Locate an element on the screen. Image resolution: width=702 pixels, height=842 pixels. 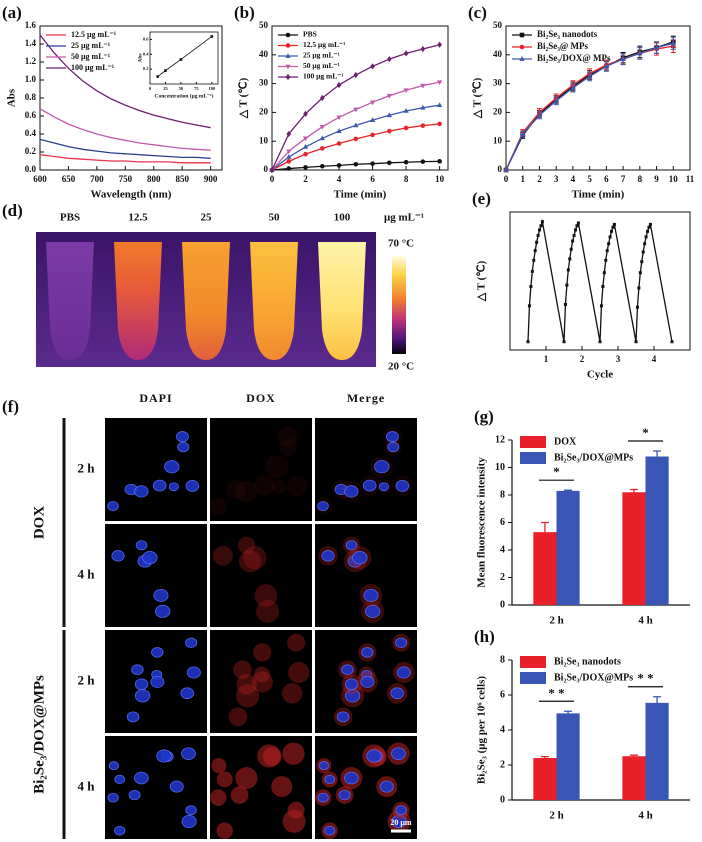
series-line is located at coordinates (125, 148).